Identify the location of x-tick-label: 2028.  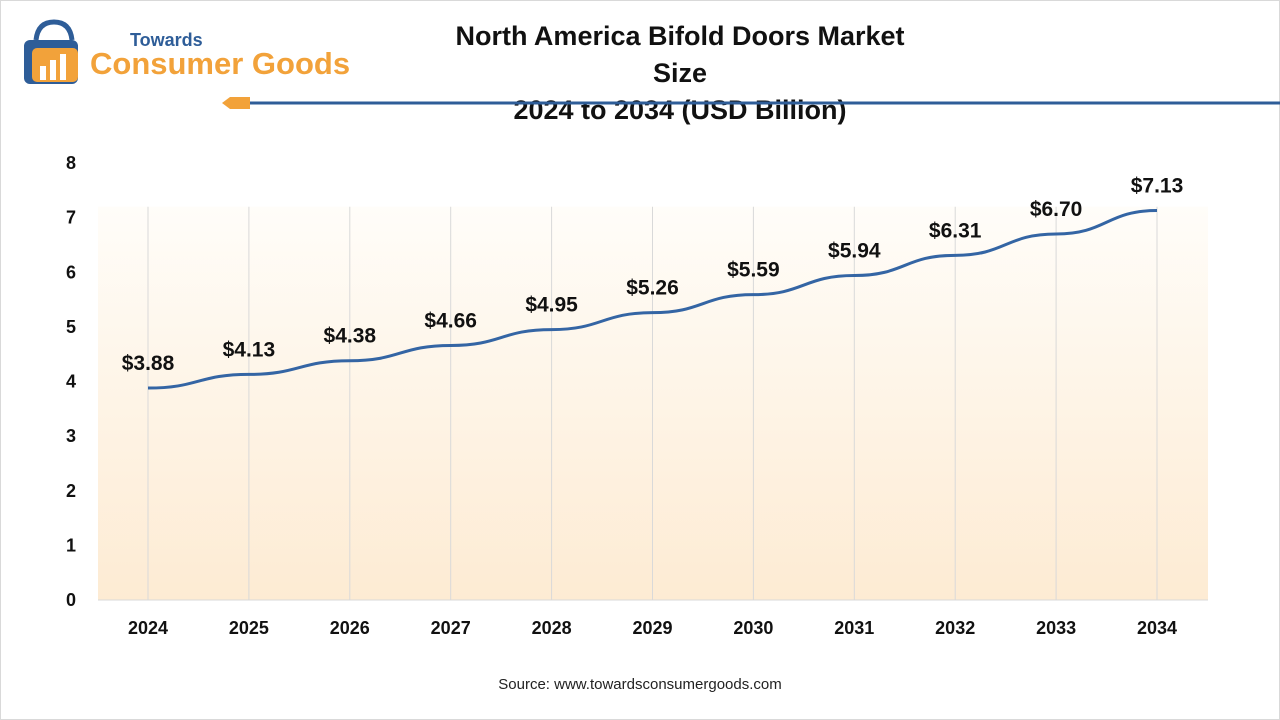
(552, 628).